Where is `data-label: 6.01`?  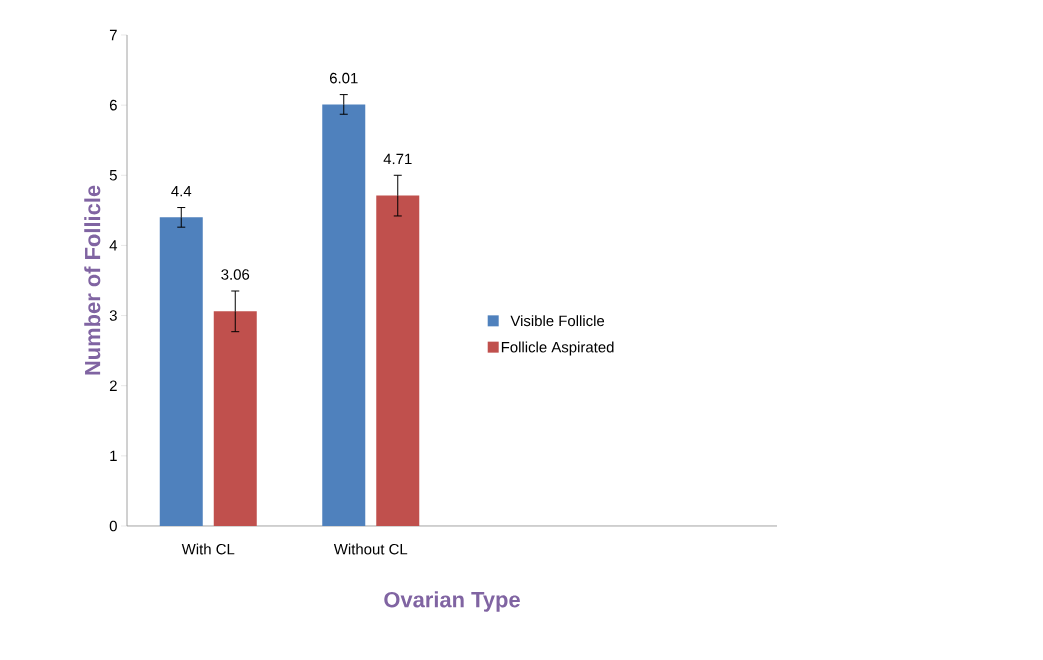
data-label: 6.01 is located at coordinates (343, 78).